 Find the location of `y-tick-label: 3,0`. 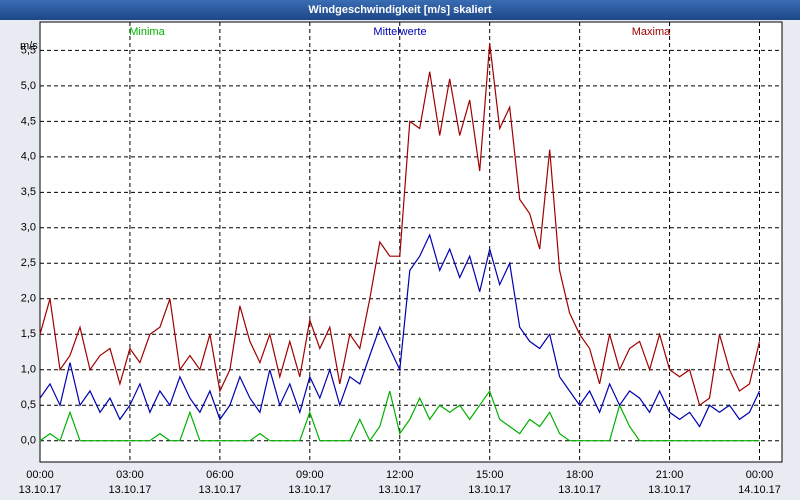

y-tick-label: 3,0 is located at coordinates (28, 228).